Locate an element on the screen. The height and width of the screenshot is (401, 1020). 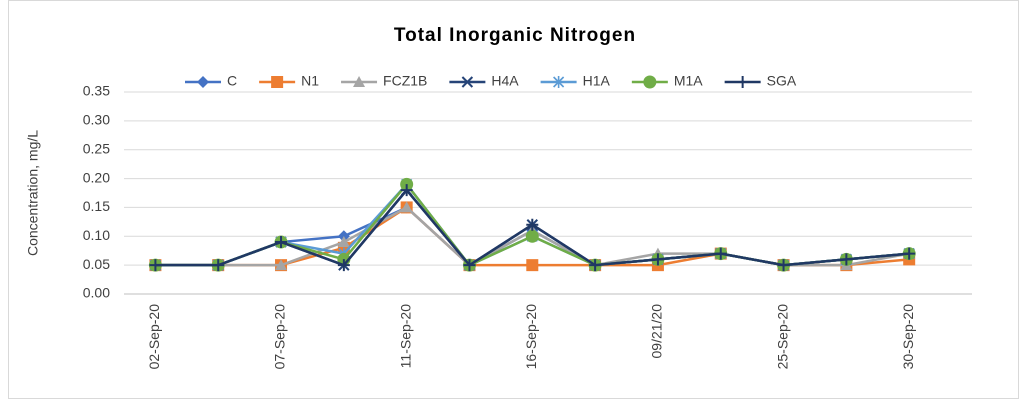
y-tick-label: 0.15 is located at coordinates (96, 206).